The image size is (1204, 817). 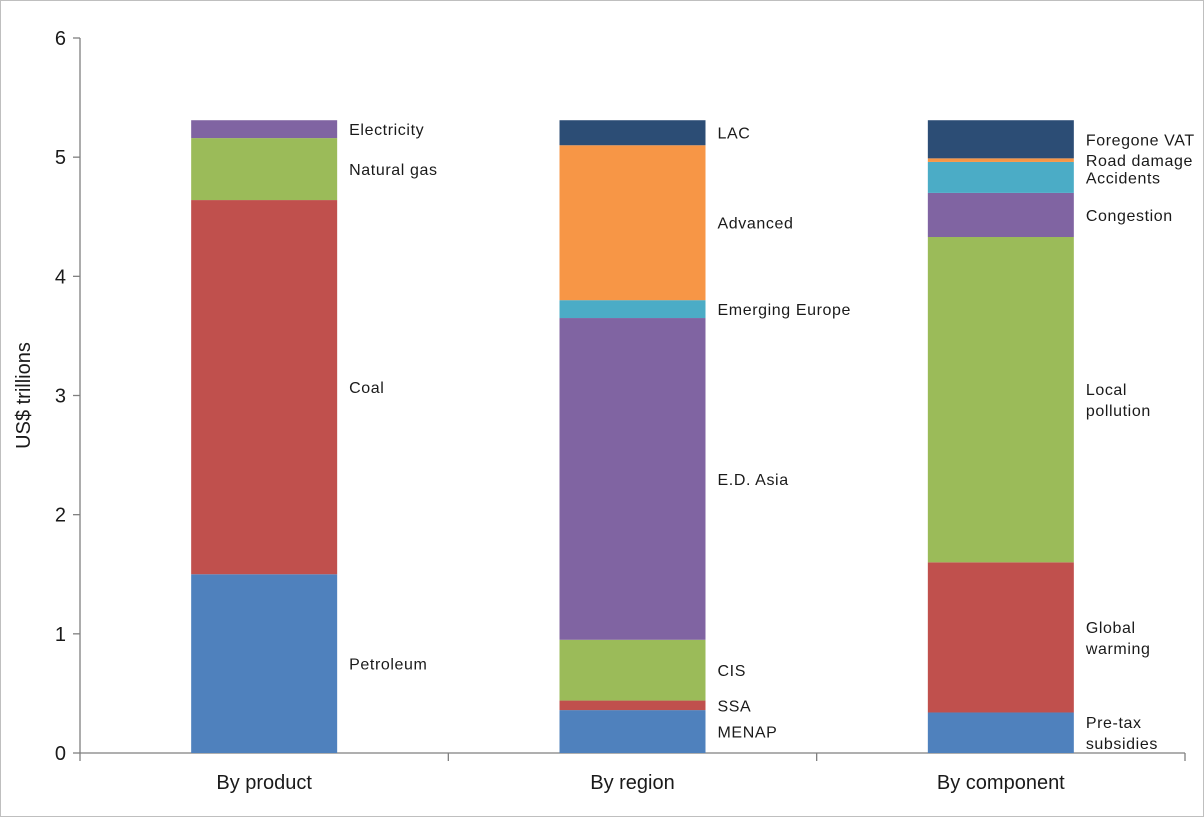 I want to click on segment-label: Congestion, so click(x=1129, y=216).